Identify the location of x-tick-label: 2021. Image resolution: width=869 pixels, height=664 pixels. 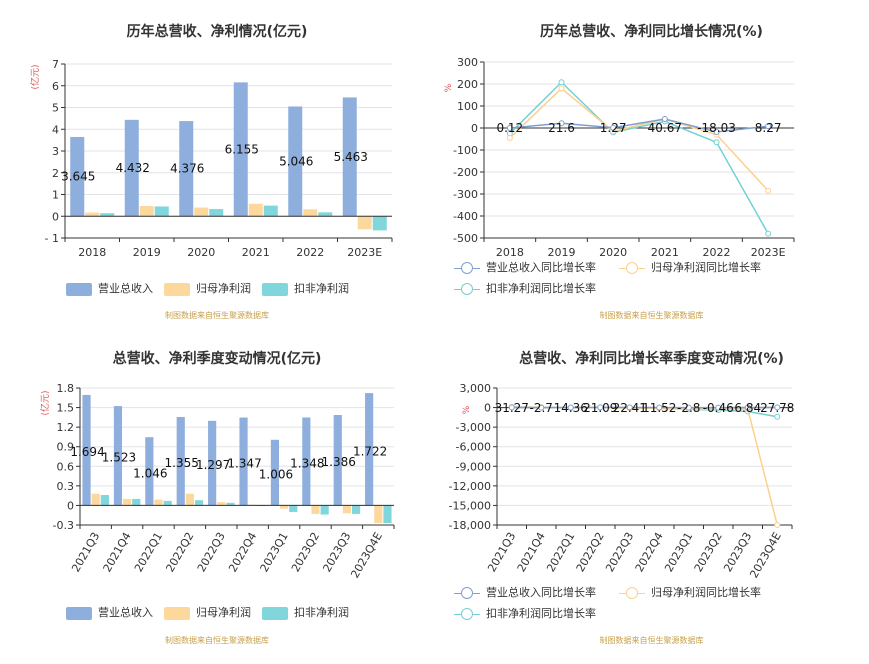
(665, 252).